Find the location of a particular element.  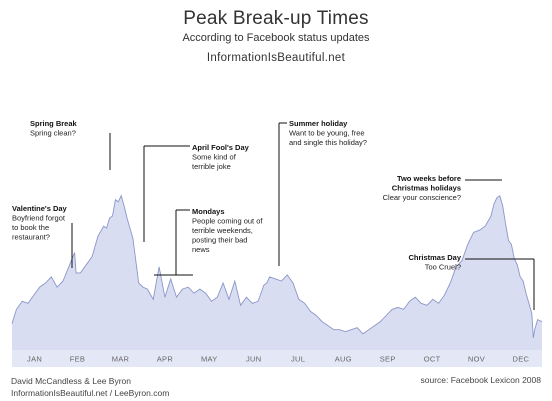

authors: David McCandless & Lee Byron is located at coordinates (71, 381).